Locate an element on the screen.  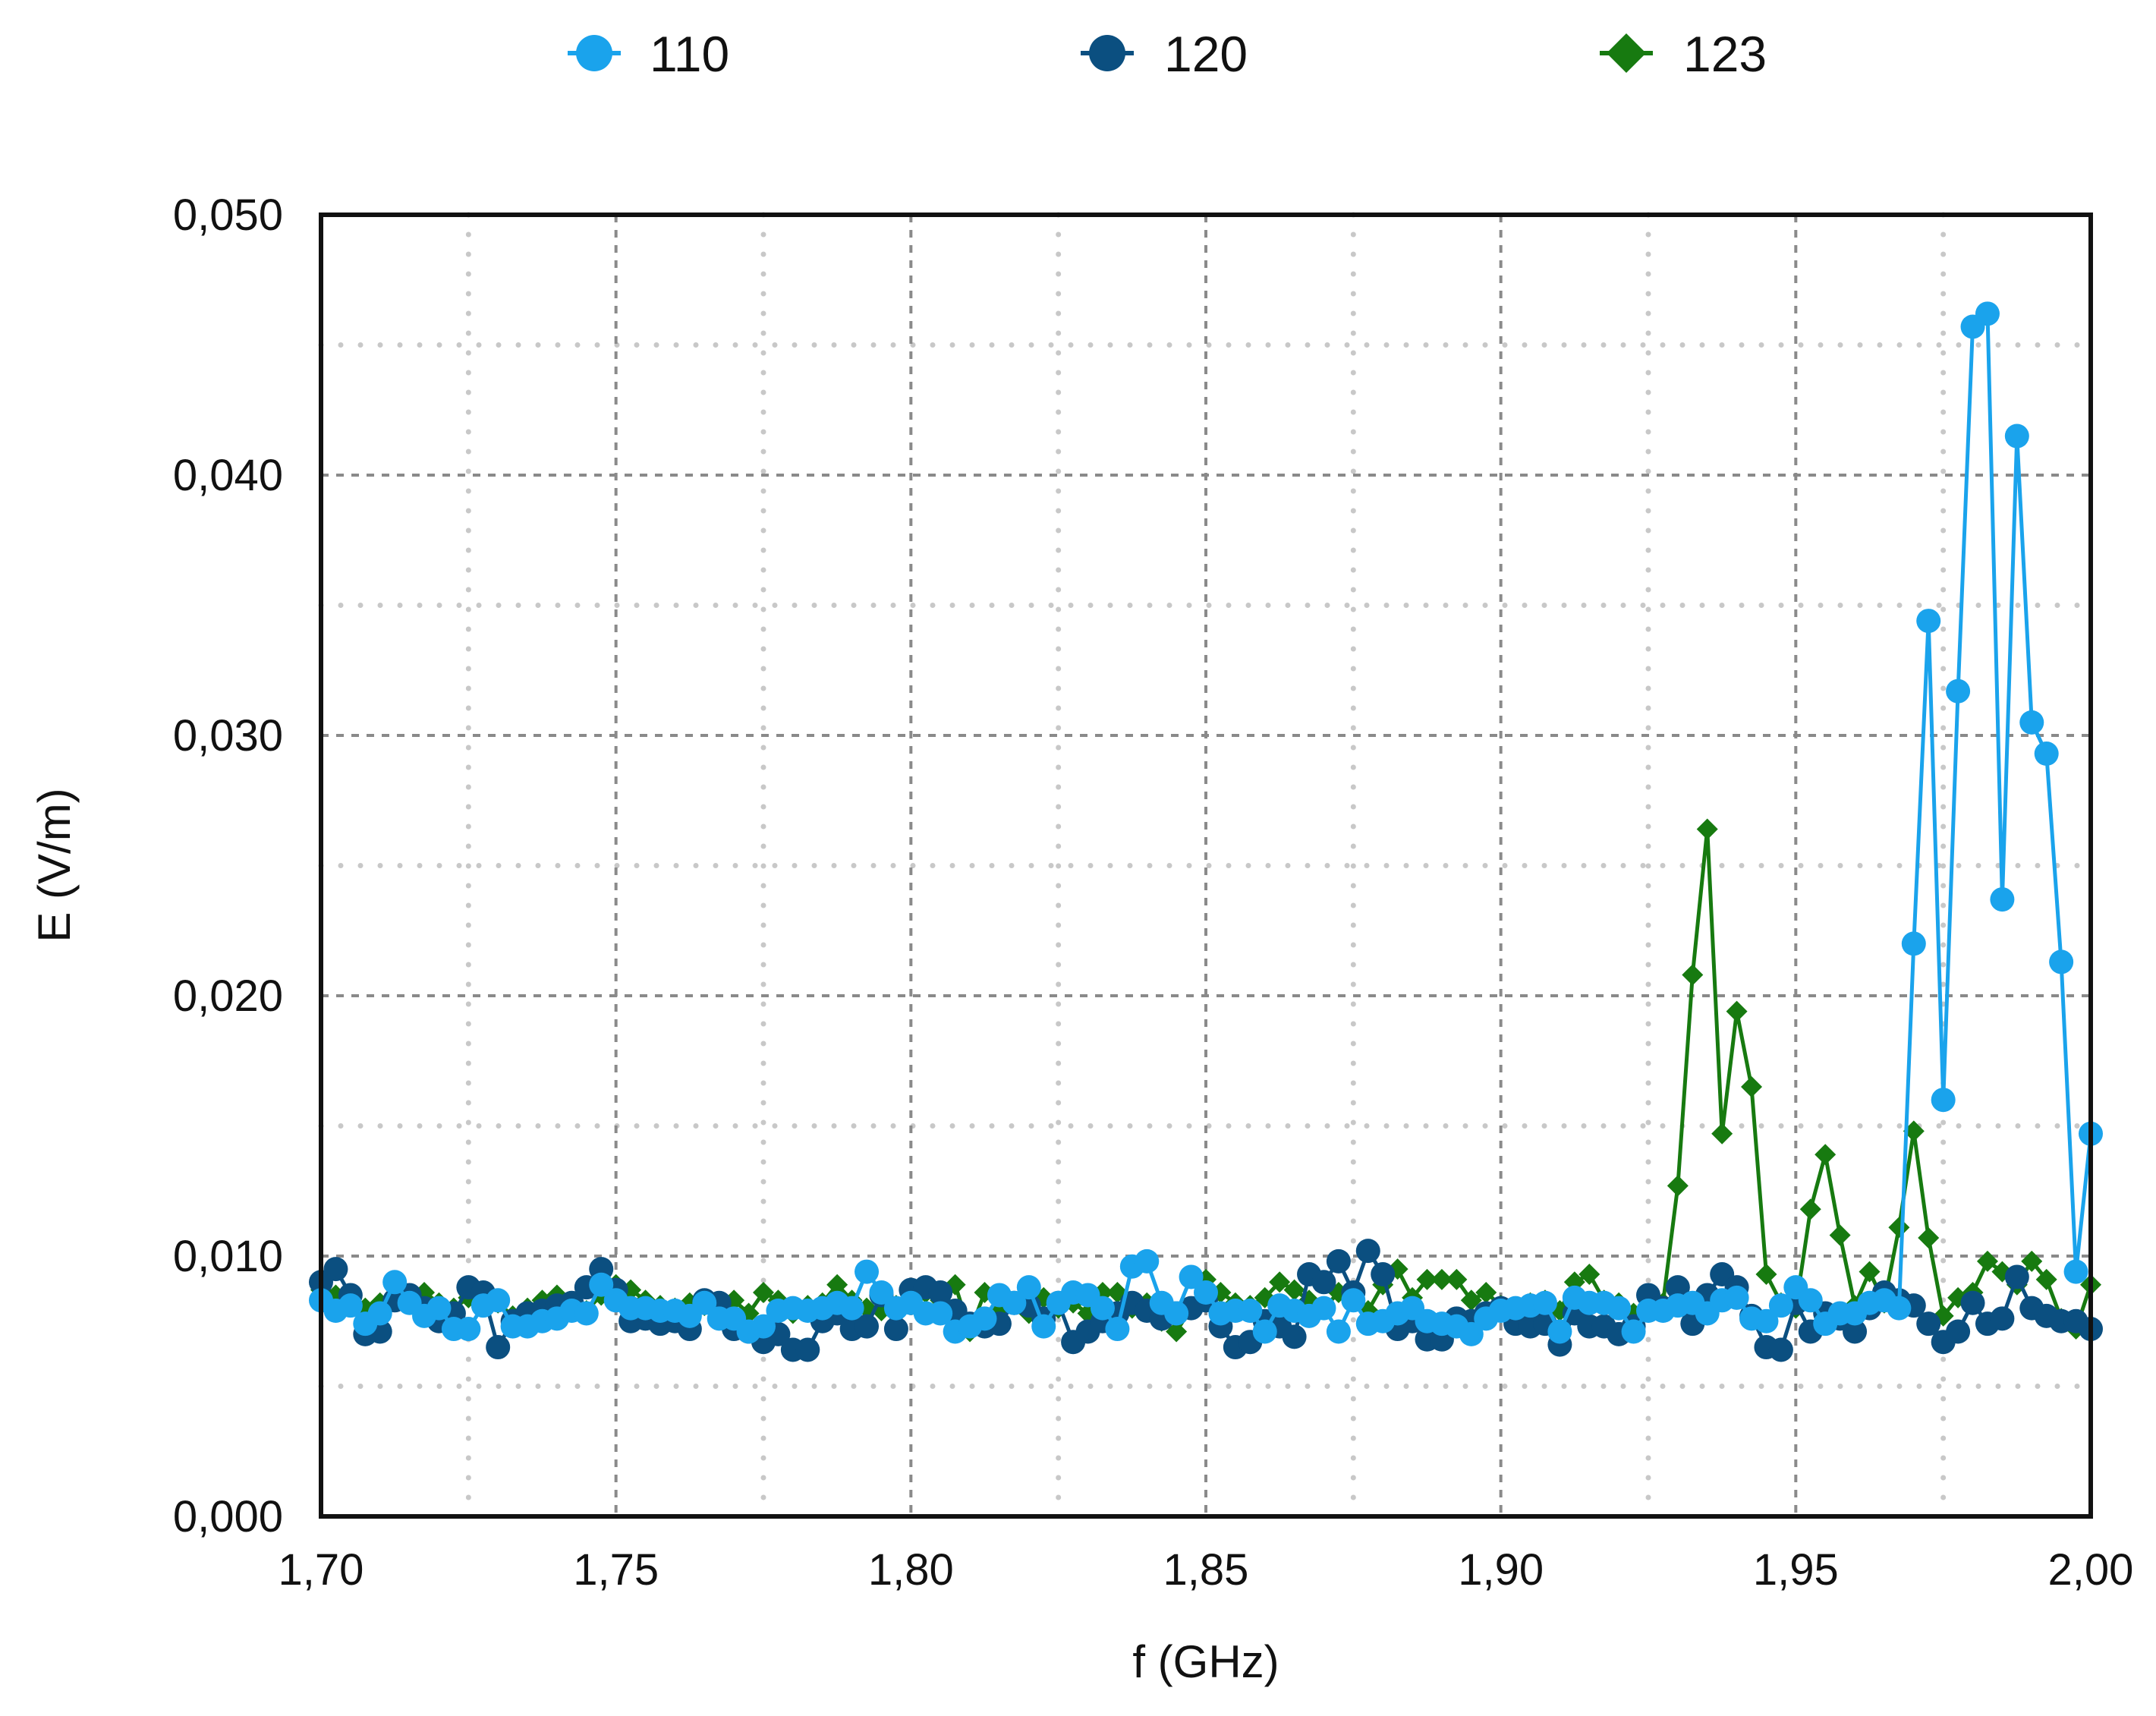
legend-label-120: 120 is located at coordinates (1206, 54).